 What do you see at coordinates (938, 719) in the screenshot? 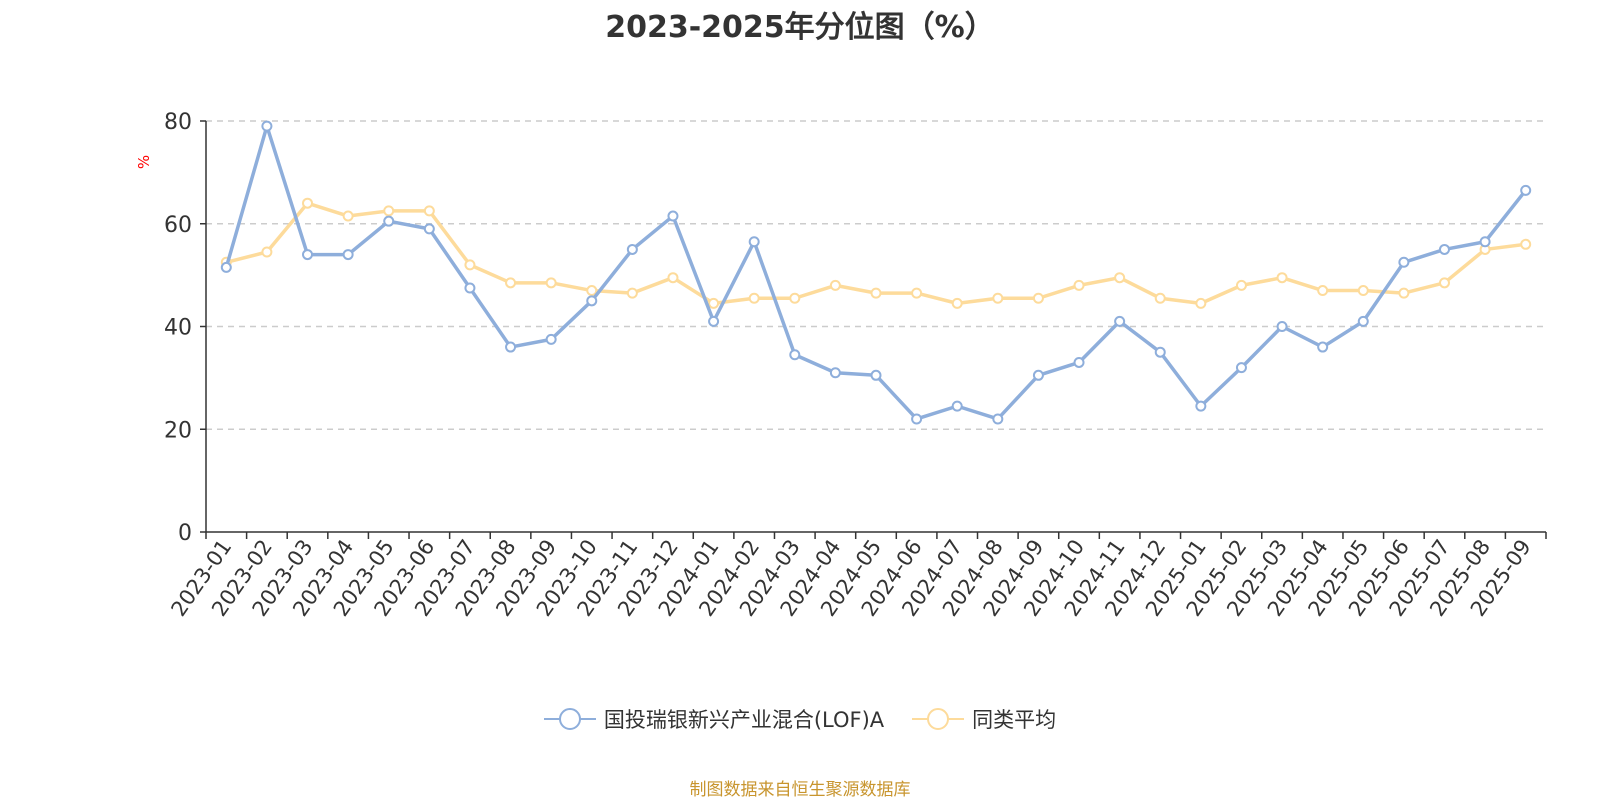
I see `legend-series-b-marker-icon` at bounding box center [938, 719].